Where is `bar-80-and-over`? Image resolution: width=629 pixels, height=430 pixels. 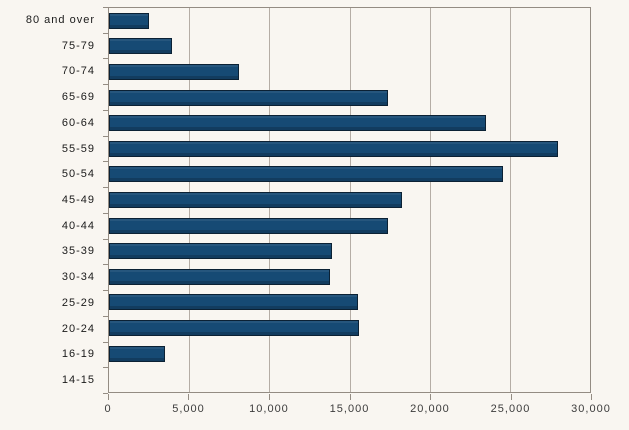
bar-80-and-over is located at coordinates (129, 20).